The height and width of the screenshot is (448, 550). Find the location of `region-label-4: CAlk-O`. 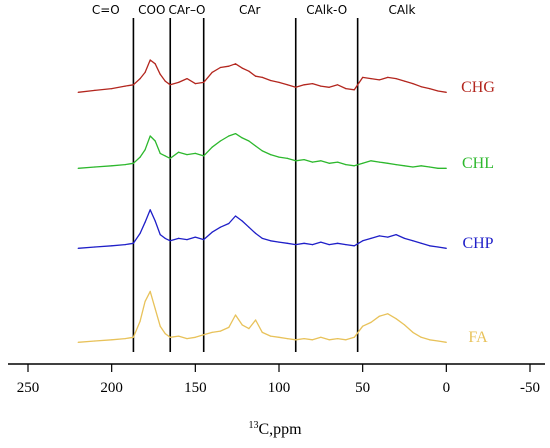

region-label-4: CAlk-O is located at coordinates (326, 10).